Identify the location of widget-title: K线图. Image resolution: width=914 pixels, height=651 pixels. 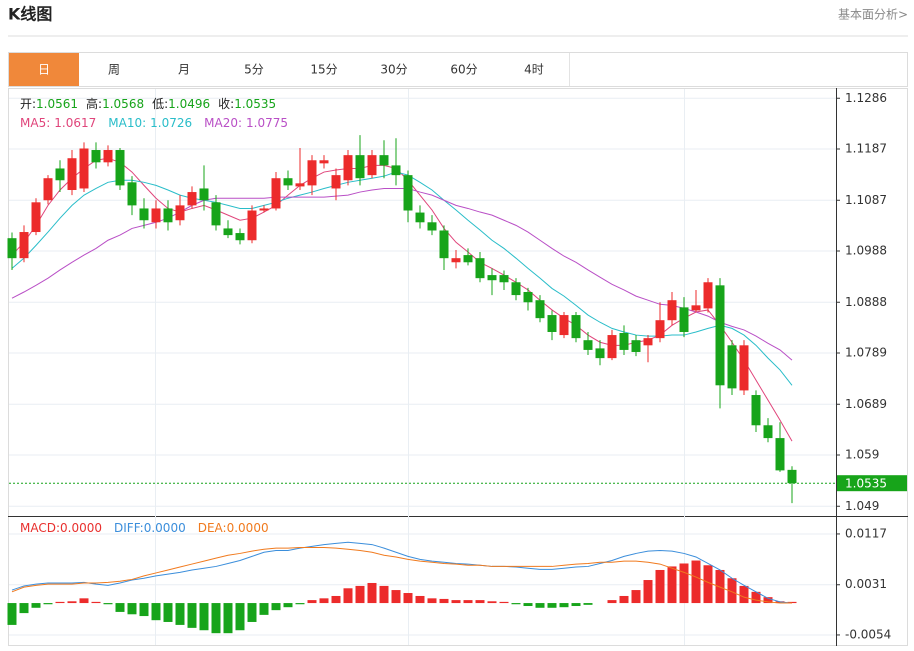
(30, 14).